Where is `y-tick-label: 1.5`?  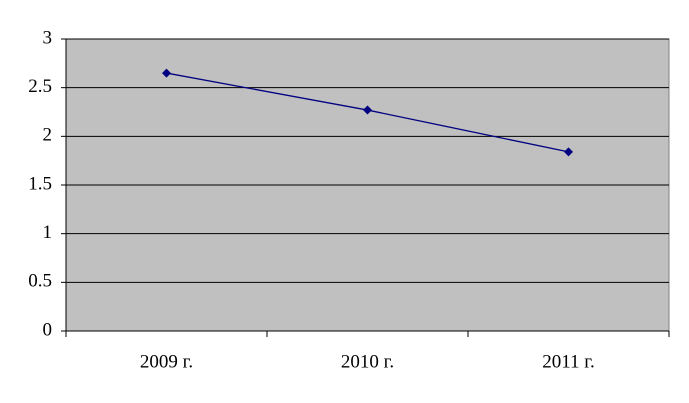 y-tick-label: 1.5 is located at coordinates (40, 183).